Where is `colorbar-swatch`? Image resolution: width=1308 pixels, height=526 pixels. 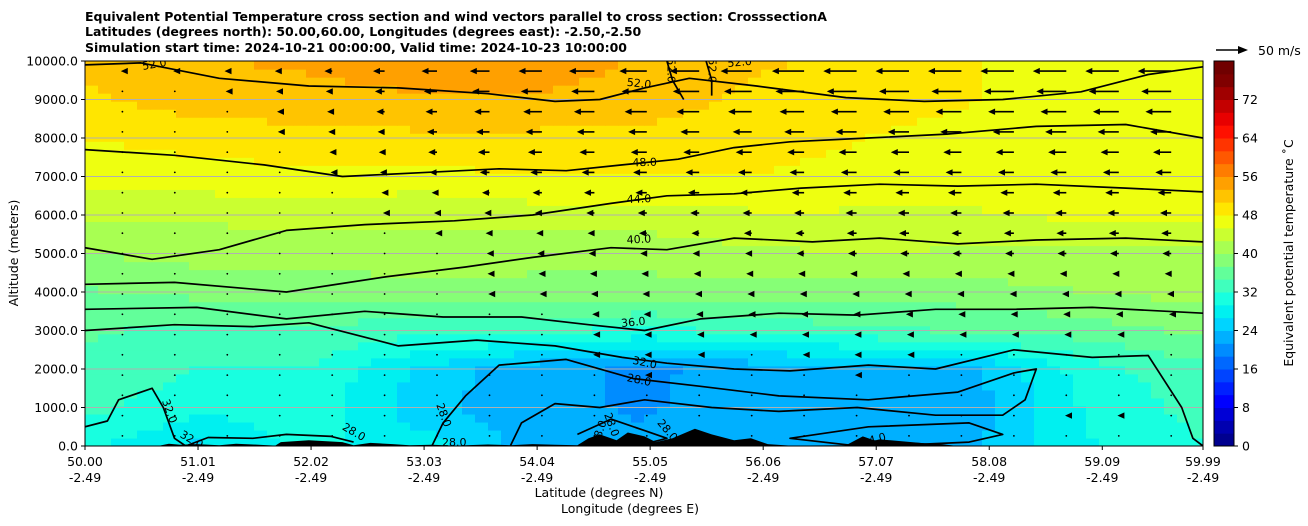 colorbar-swatch is located at coordinates (1224, 324).